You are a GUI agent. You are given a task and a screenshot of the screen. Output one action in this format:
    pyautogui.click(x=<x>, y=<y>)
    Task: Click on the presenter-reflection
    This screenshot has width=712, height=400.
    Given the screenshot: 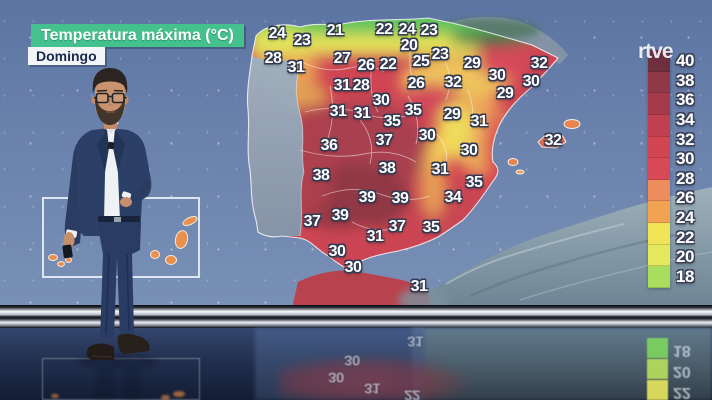 What is the action you would take?
    pyautogui.click(x=118, y=377)
    